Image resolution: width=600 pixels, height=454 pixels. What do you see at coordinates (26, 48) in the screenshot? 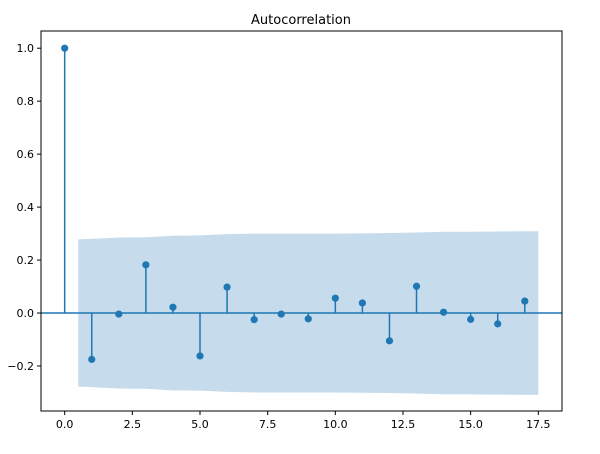
I see `y-tick-label: 1.0` at bounding box center [26, 48].